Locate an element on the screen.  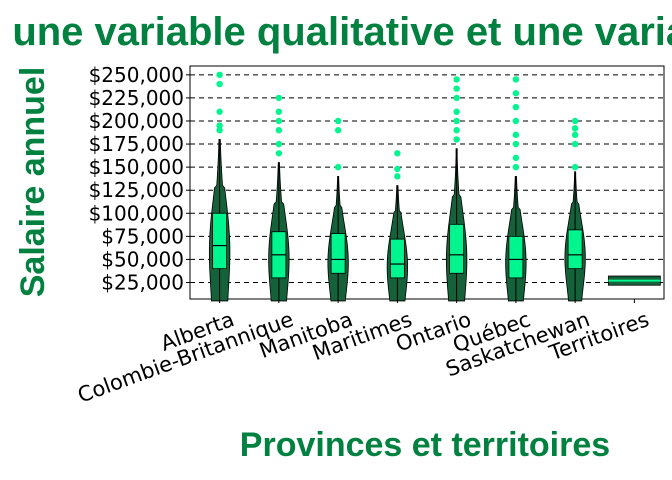
box-maritimes is located at coordinates (397, 258).